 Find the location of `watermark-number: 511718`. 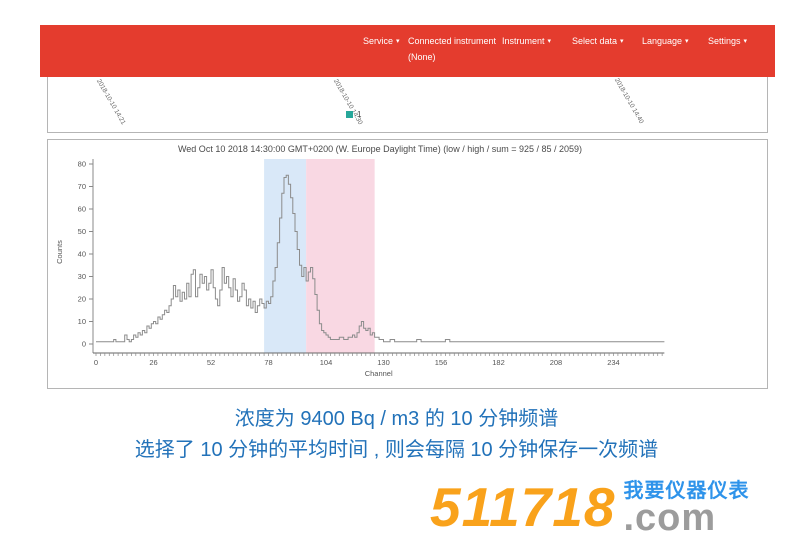

watermark-number: 511718 is located at coordinates (523, 507).